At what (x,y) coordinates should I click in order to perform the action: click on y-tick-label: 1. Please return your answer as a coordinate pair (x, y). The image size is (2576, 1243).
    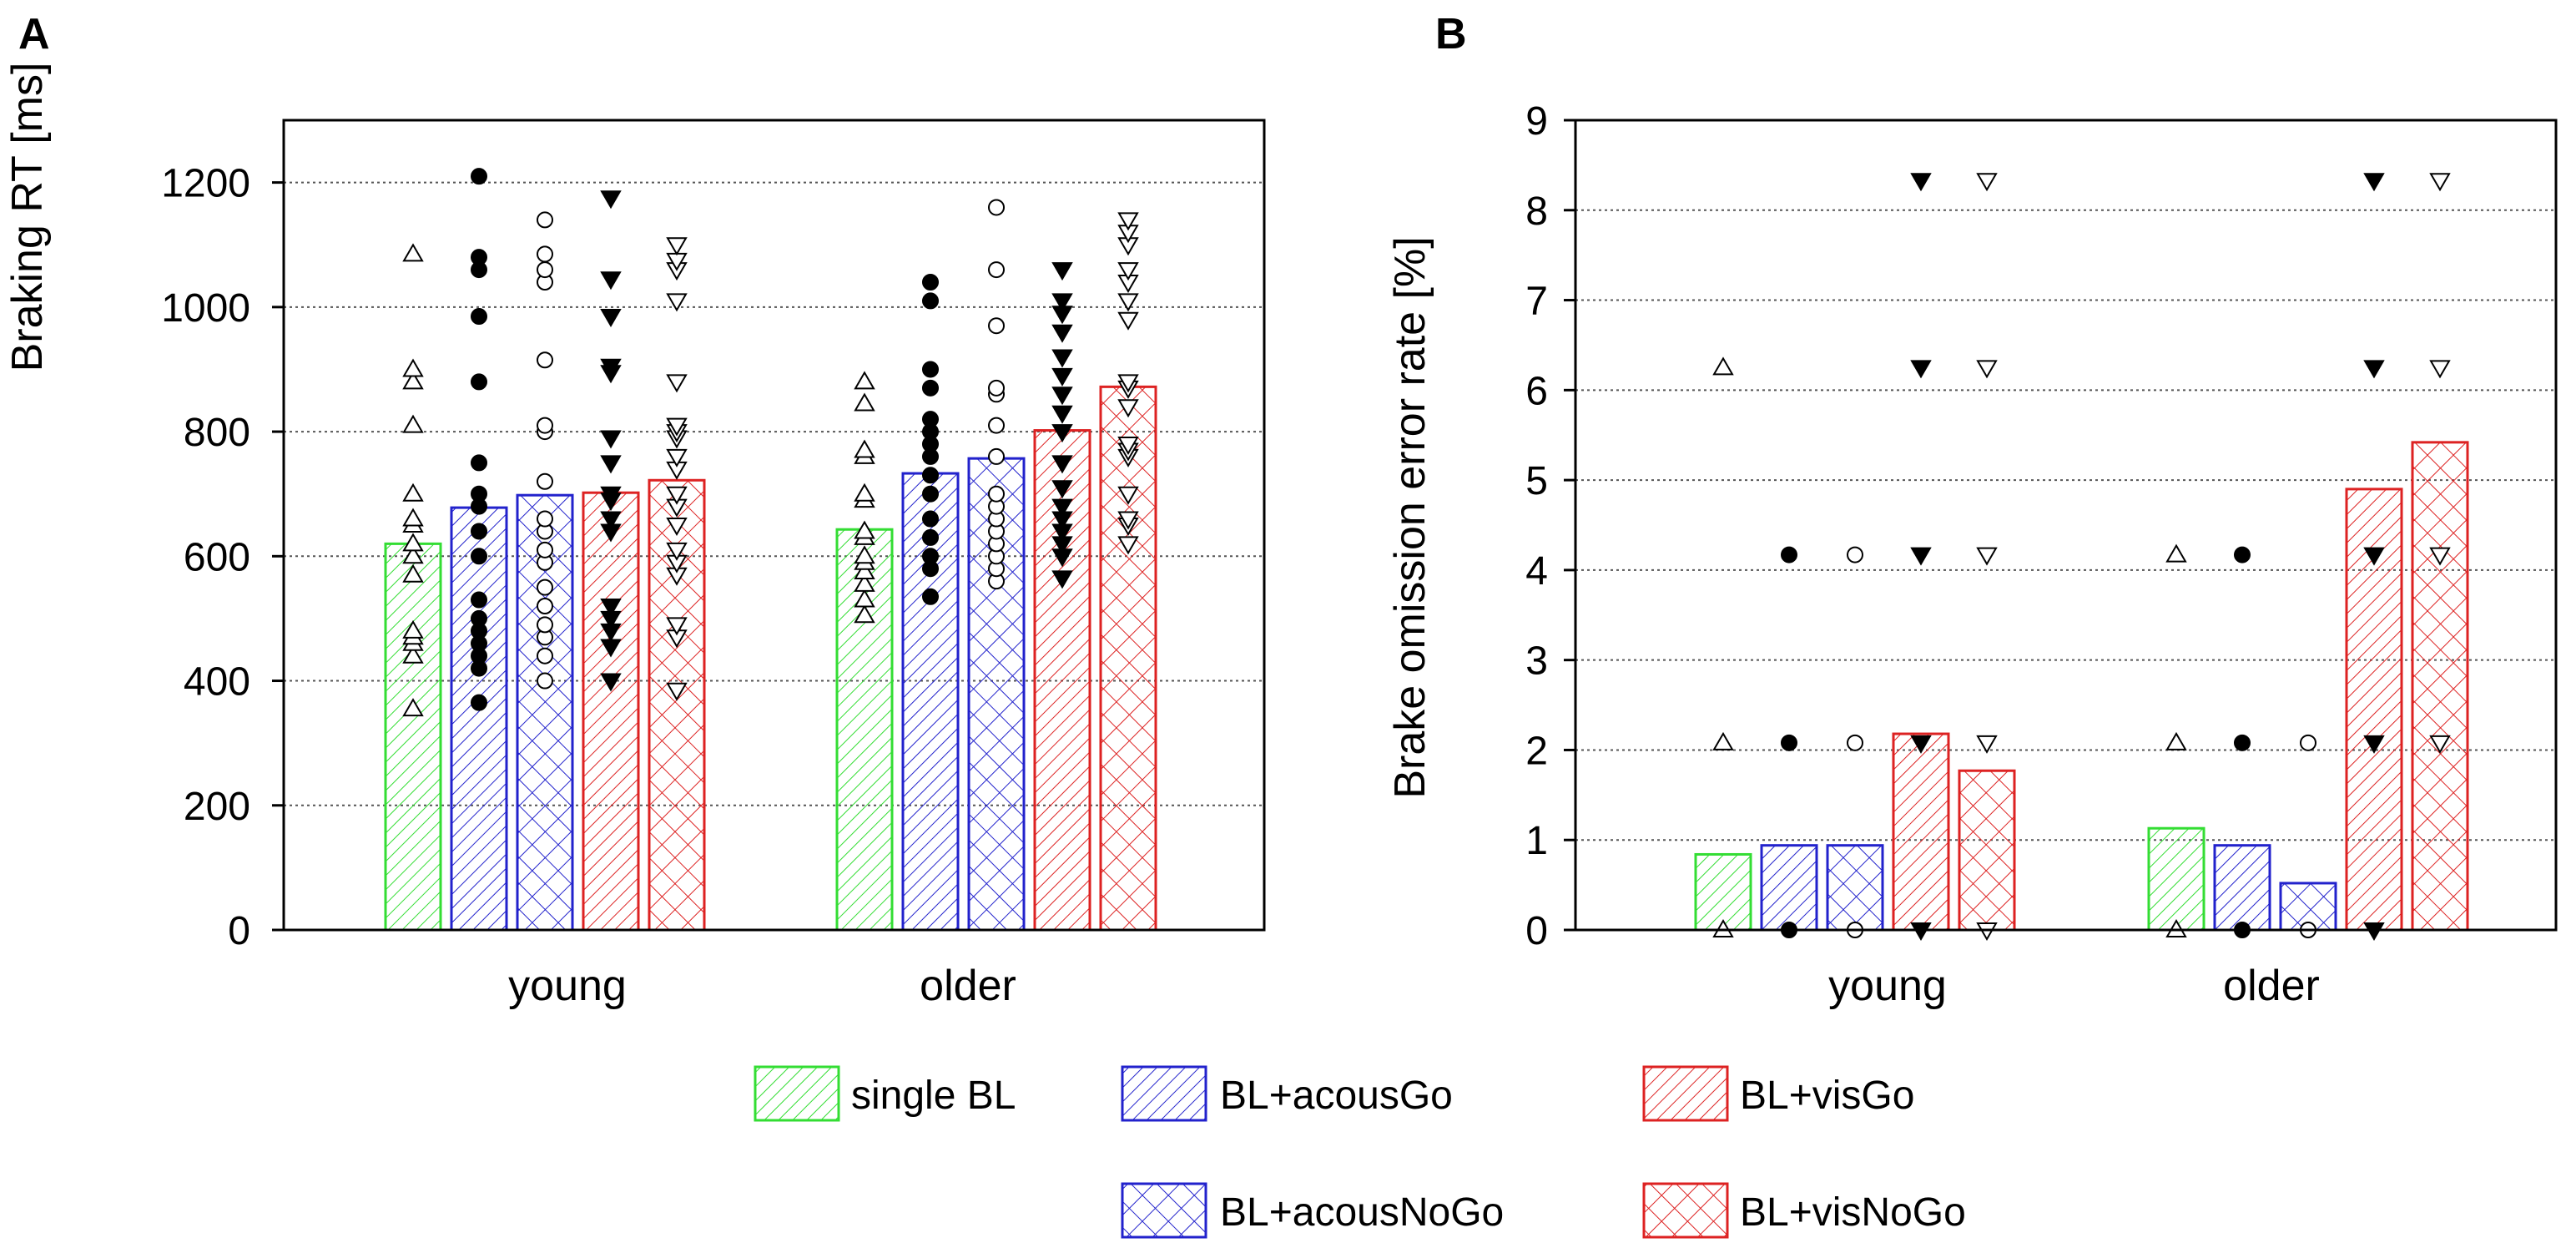
    Looking at the image, I should click on (1536, 841).